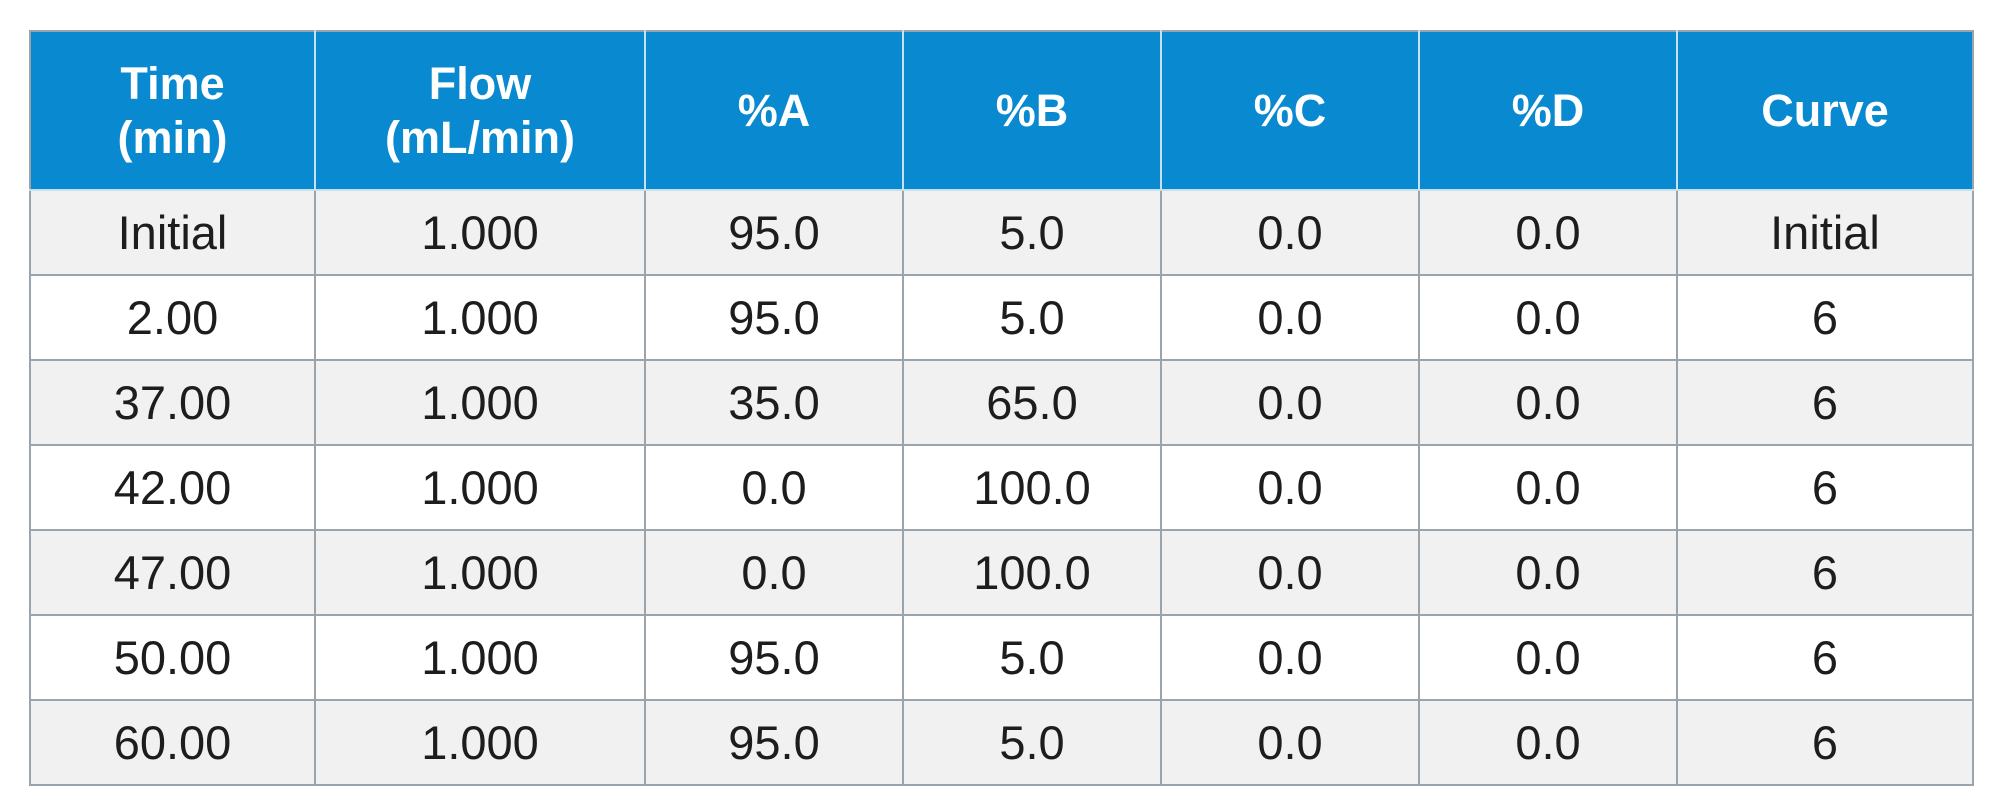  What do you see at coordinates (480, 83) in the screenshot?
I see `header-flow-label: Flow` at bounding box center [480, 83].